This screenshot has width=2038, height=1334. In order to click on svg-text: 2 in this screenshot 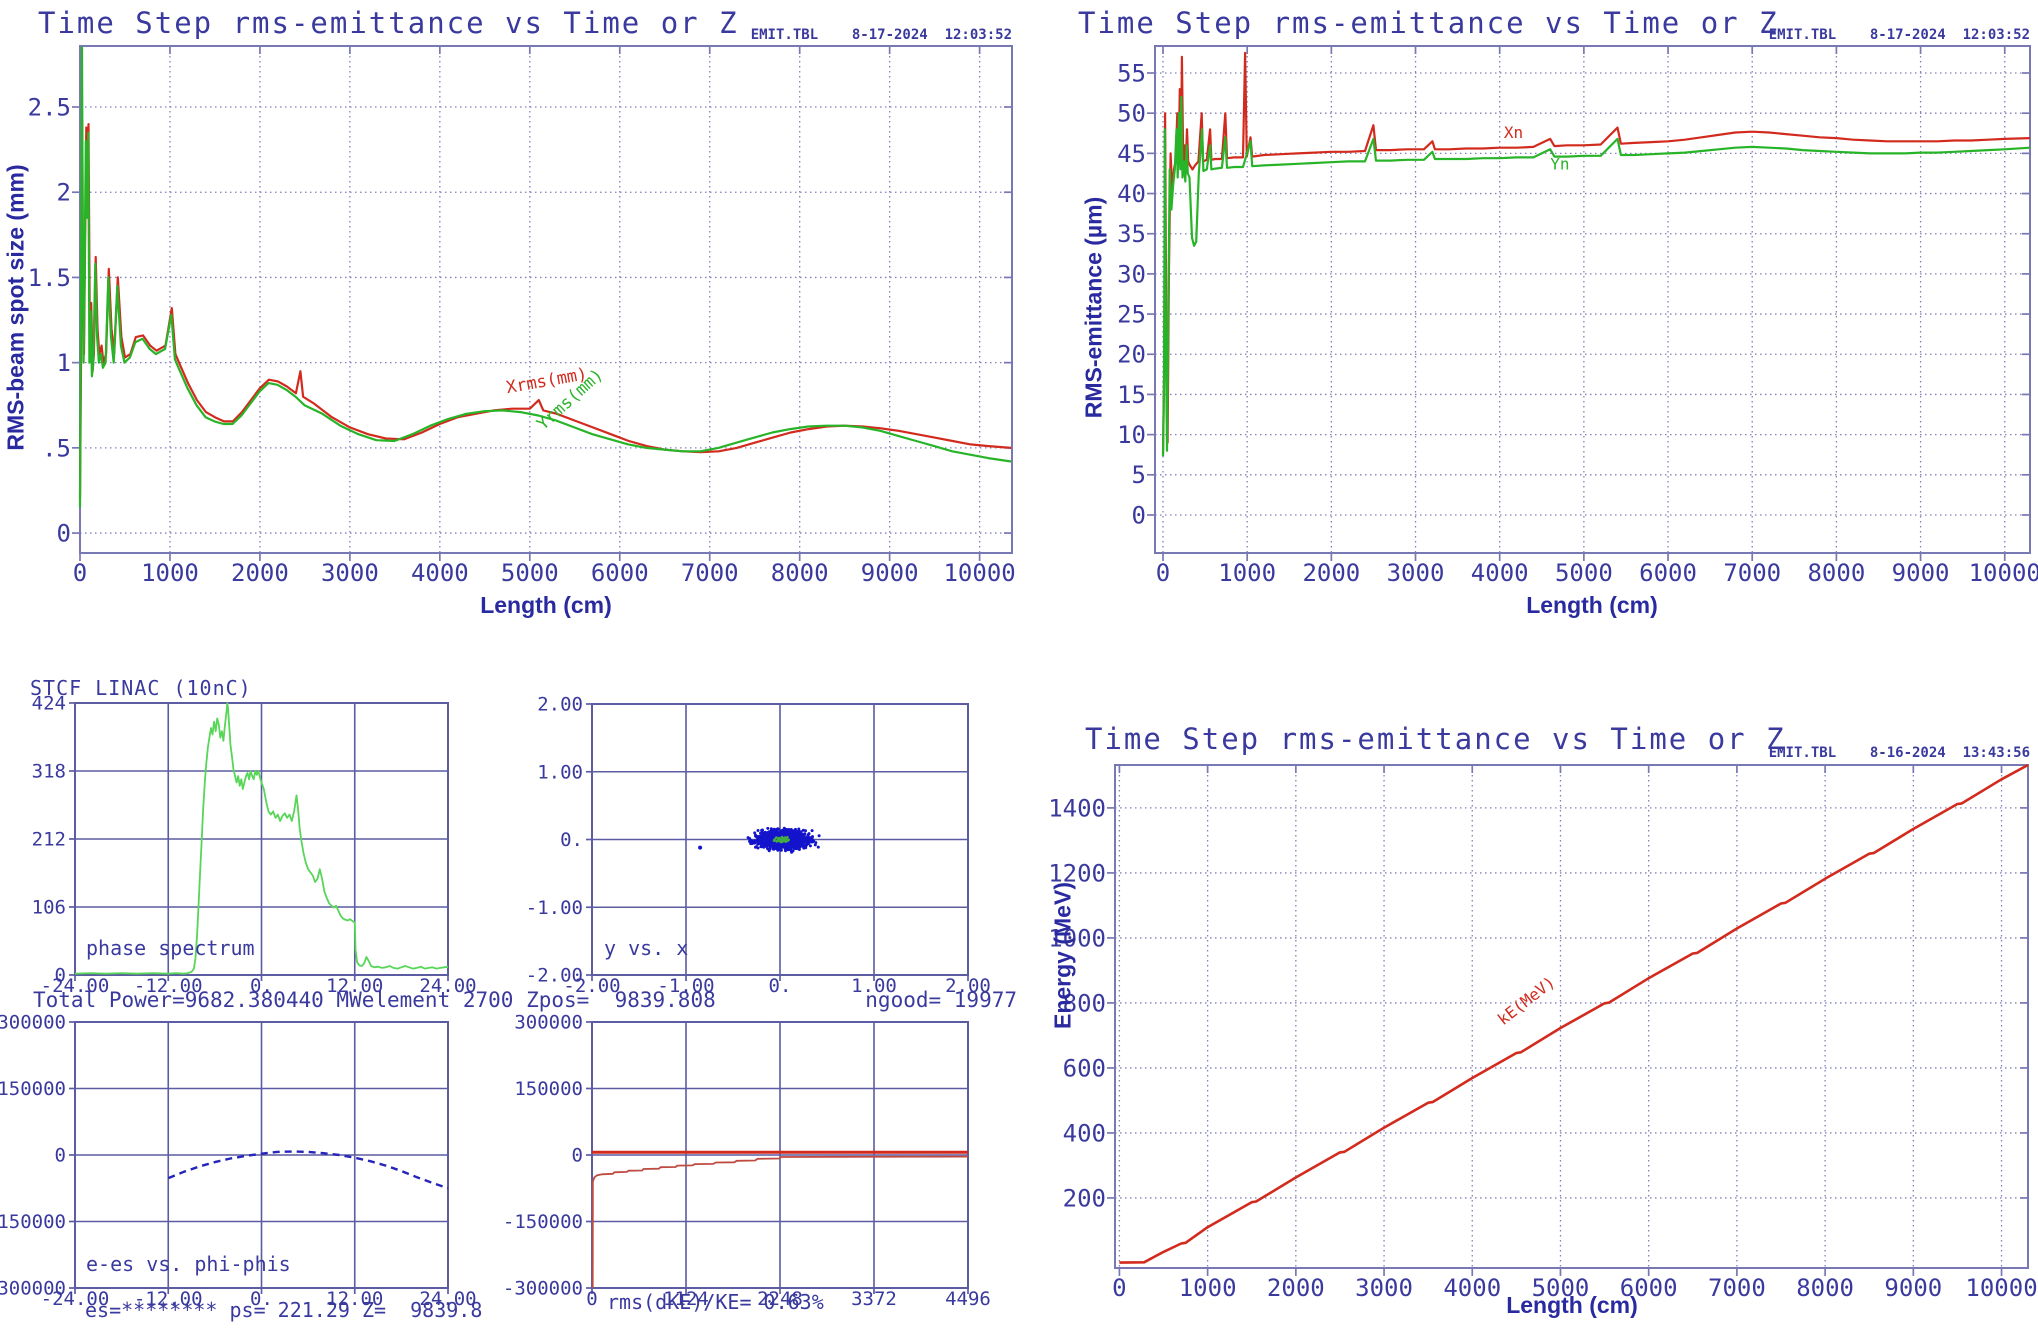, I will do `click(64, 193)`.